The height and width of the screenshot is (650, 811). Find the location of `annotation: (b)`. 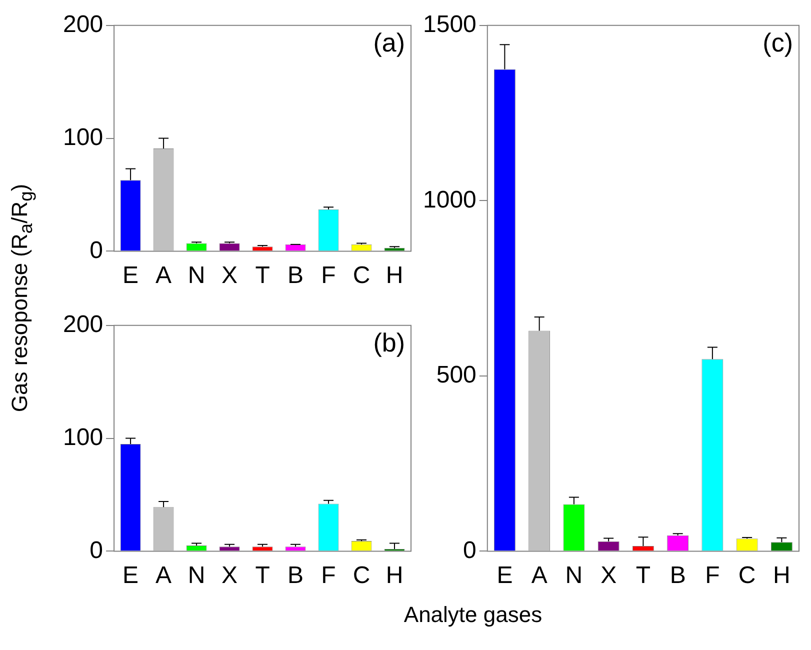

annotation: (b) is located at coordinates (389, 343).